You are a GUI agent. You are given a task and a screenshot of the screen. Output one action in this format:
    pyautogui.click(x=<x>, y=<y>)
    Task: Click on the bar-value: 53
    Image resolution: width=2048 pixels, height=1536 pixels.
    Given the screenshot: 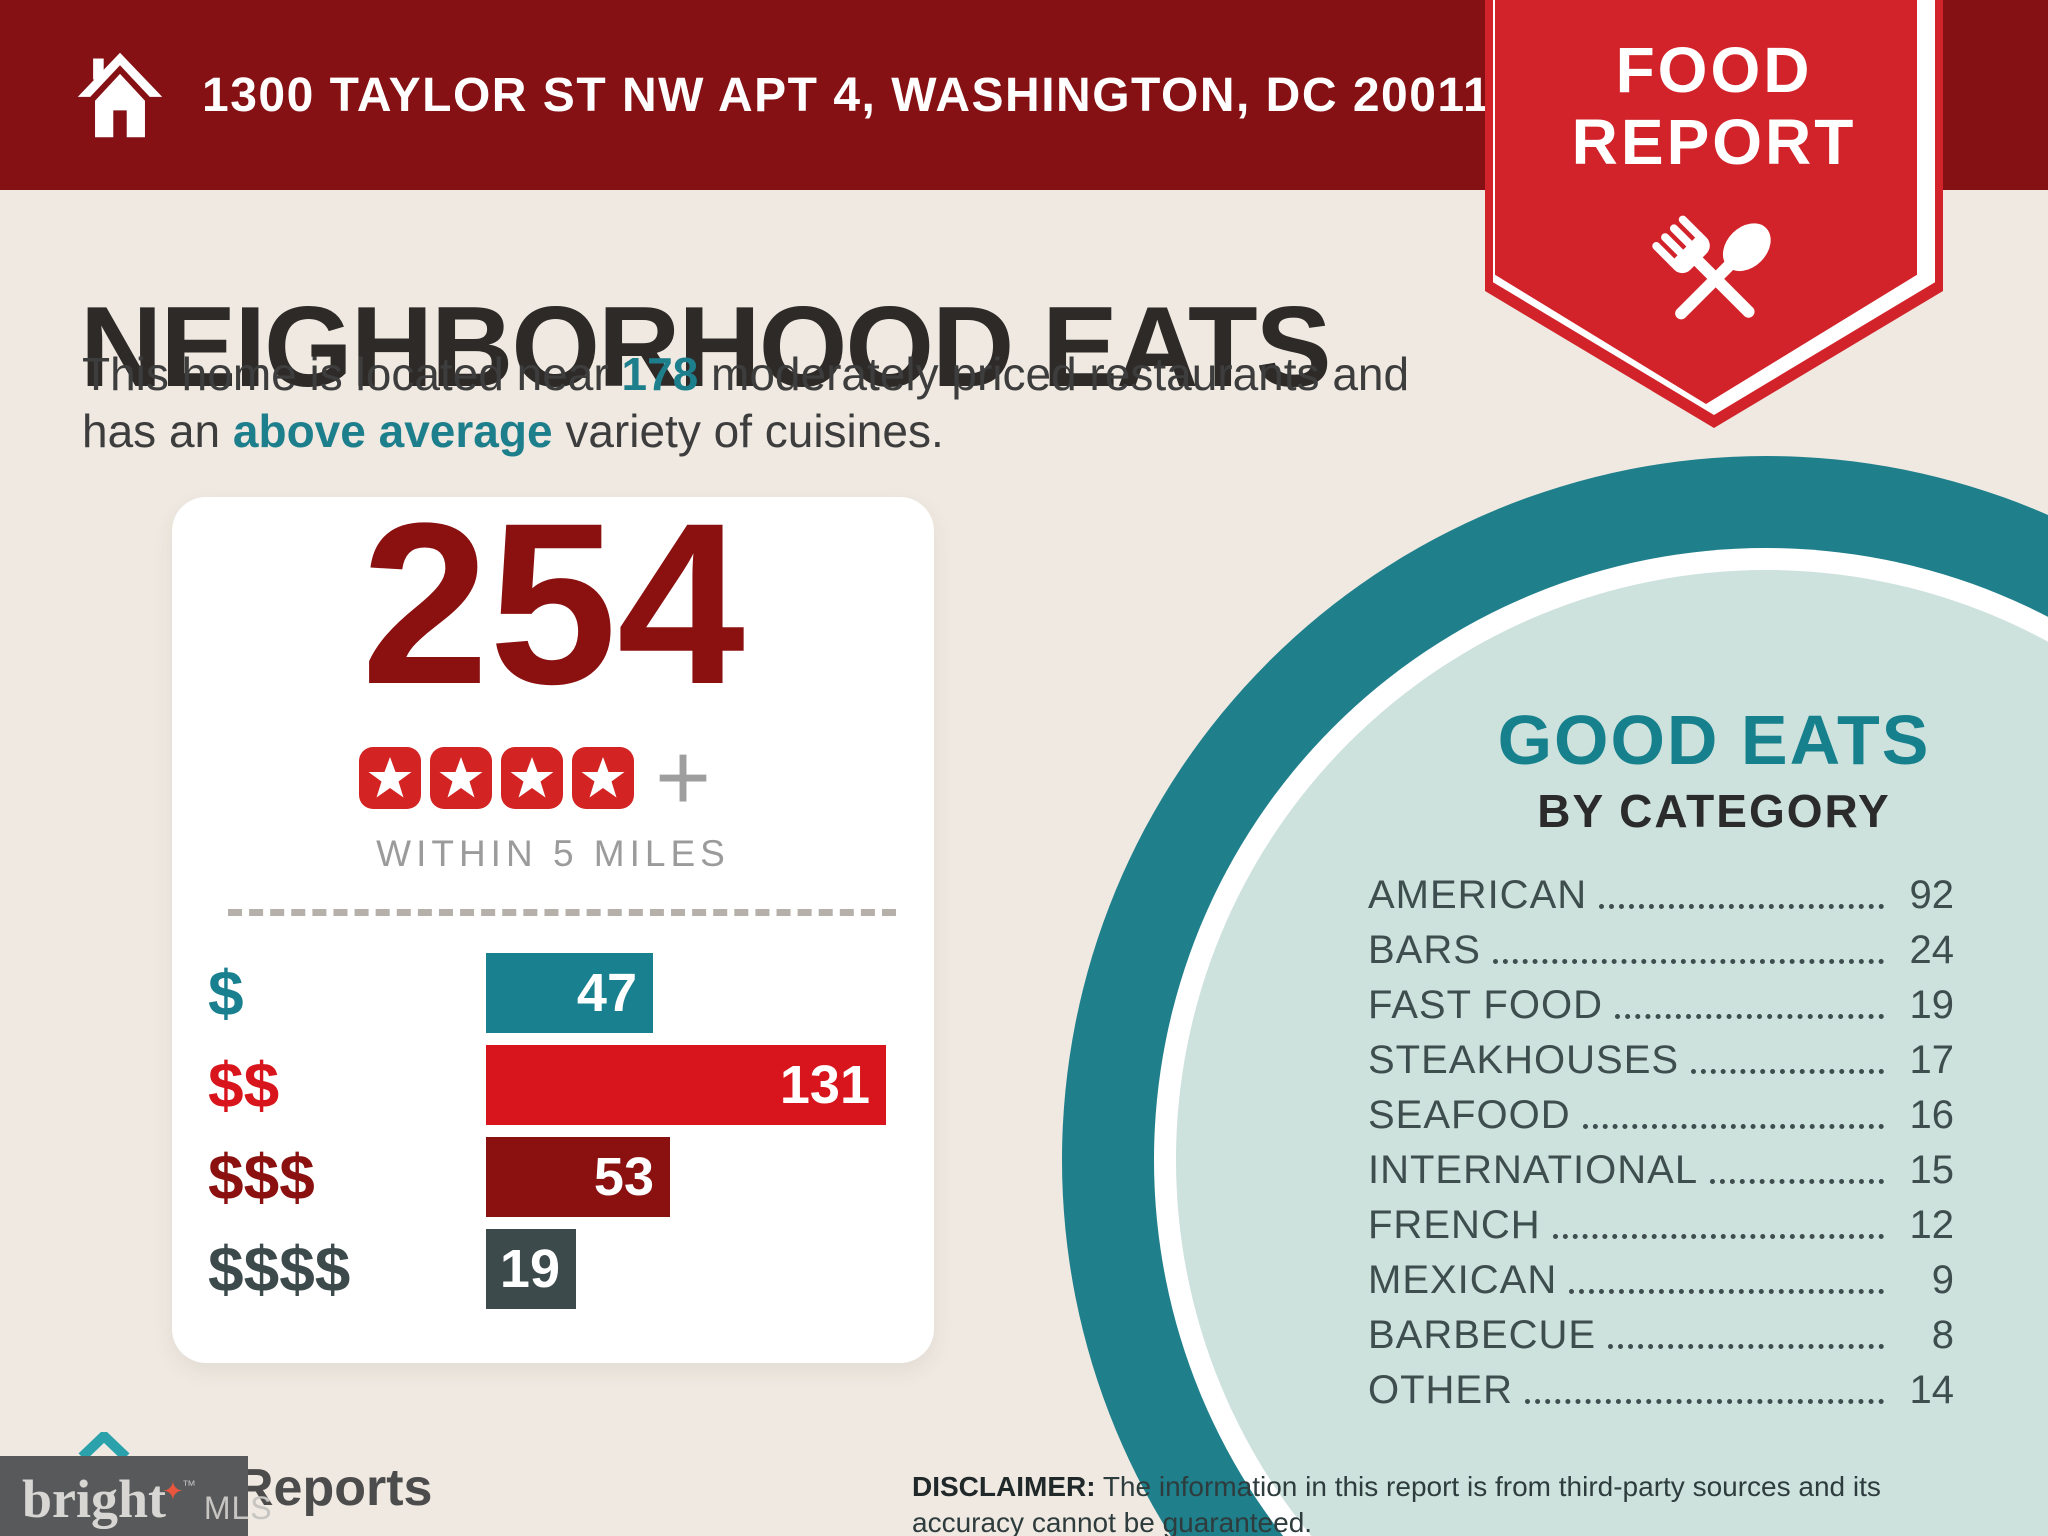 What is the action you would take?
    pyautogui.click(x=623, y=1177)
    